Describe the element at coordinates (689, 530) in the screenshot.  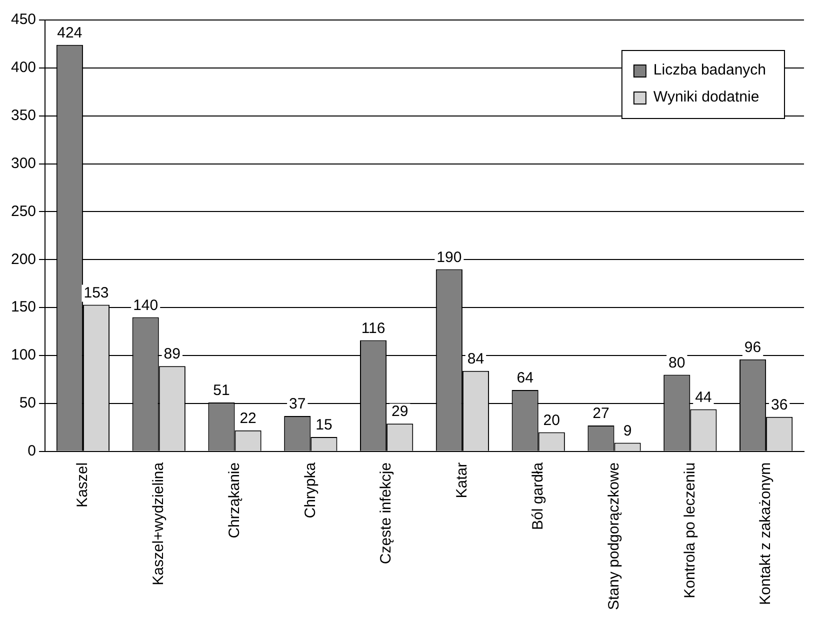
I see `x-tick-label: Kontrola po leczeniu` at that location.